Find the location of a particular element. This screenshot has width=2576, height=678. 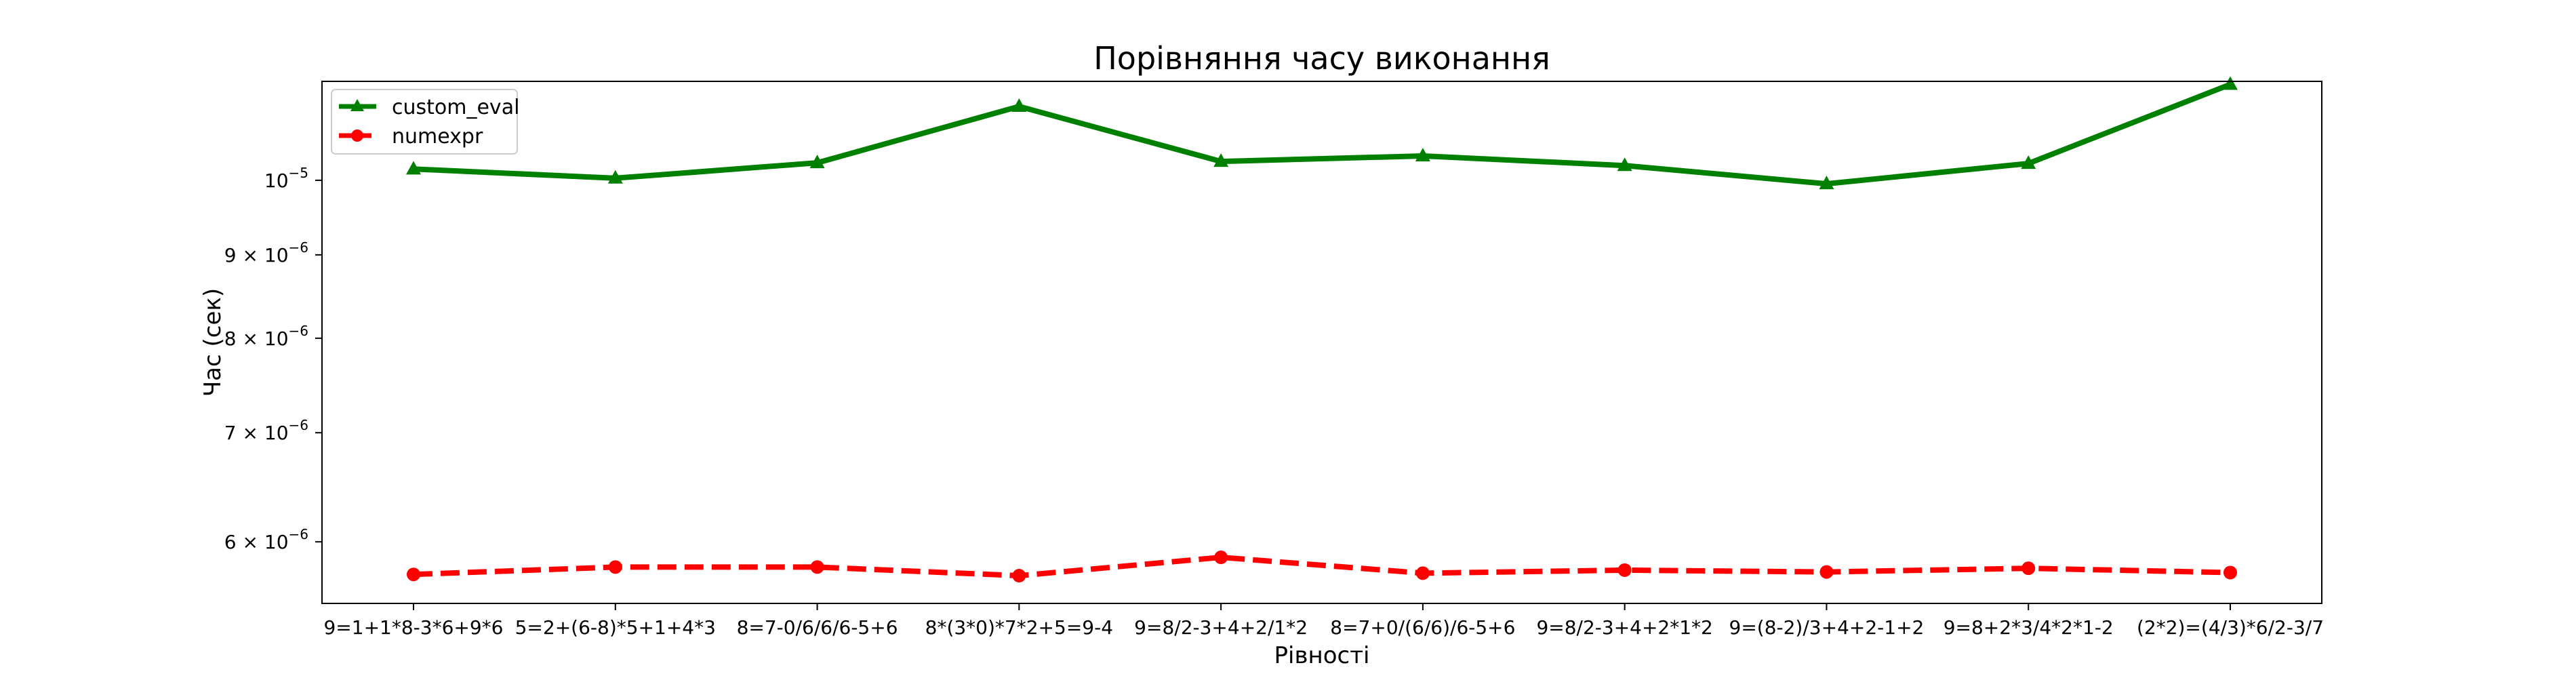

legend: custom_eval numexpr is located at coordinates (425, 122).